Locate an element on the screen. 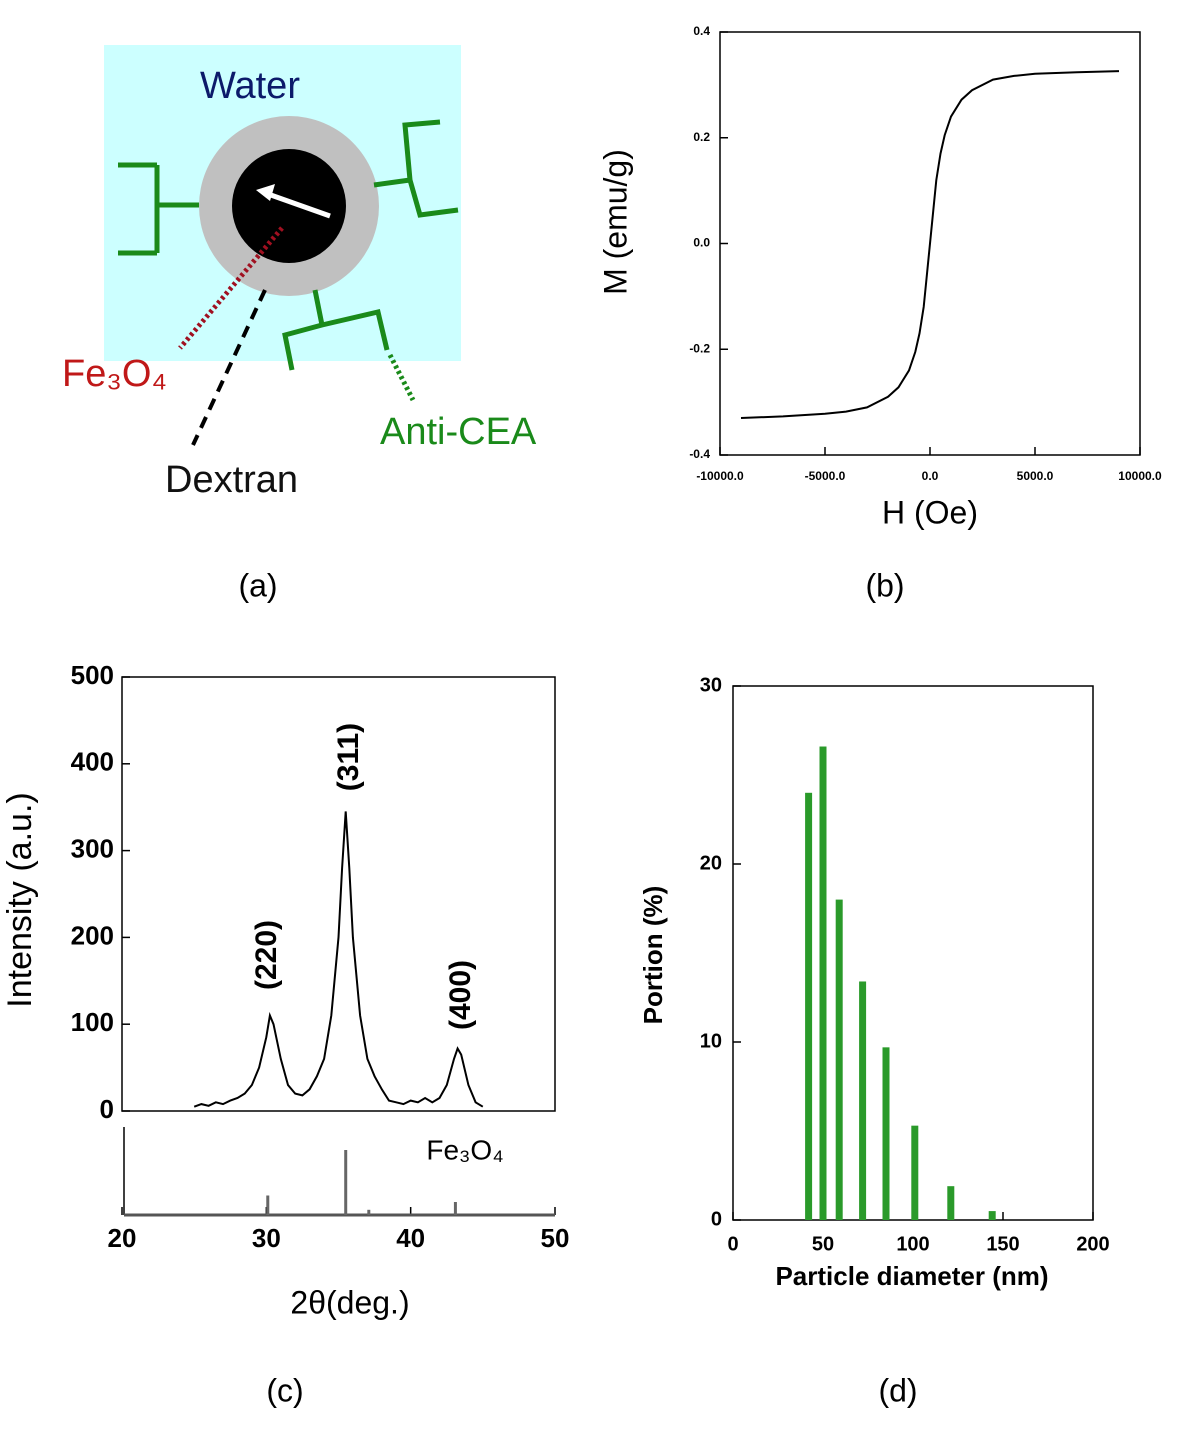 This screenshot has width=1200, height=1441. plot-frame is located at coordinates (338, 894).